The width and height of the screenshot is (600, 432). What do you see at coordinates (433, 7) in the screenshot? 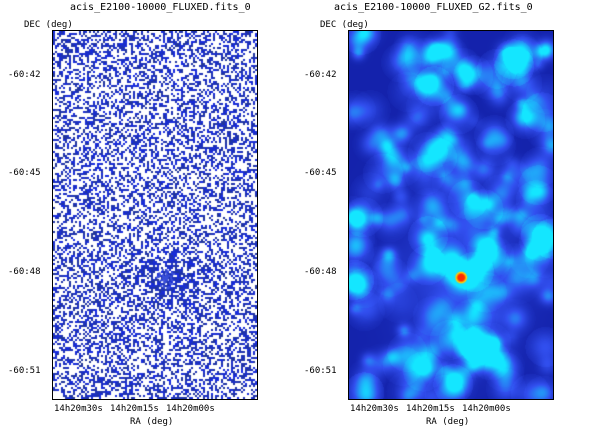
I see `smoothed-image-title: acis_E2100-10000_FLUXED_G2.fits_0` at bounding box center [433, 7].